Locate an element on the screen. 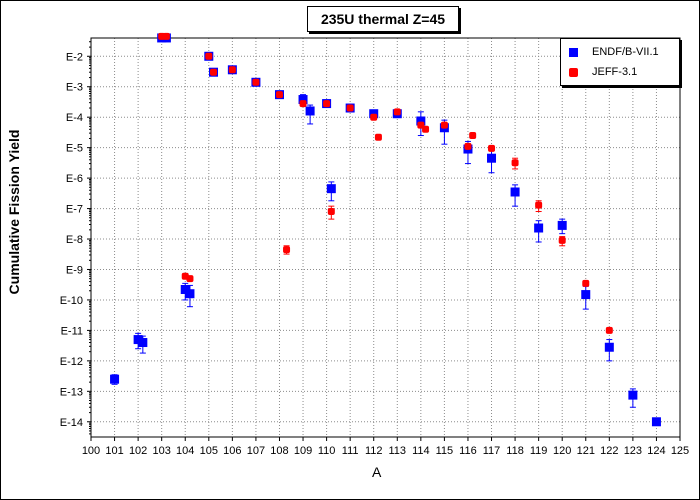 Image resolution: width=700 pixels, height=500 pixels. x-tick-label: 124 is located at coordinates (656, 451).